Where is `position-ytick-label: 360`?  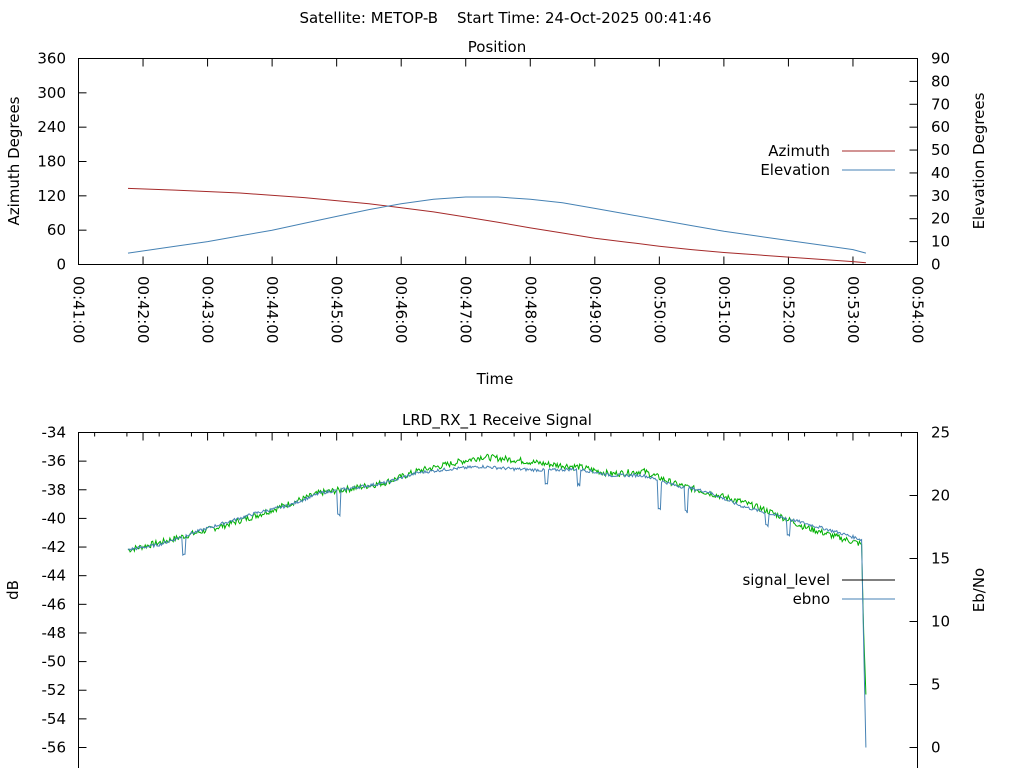 position-ytick-label: 360 is located at coordinates (51, 59).